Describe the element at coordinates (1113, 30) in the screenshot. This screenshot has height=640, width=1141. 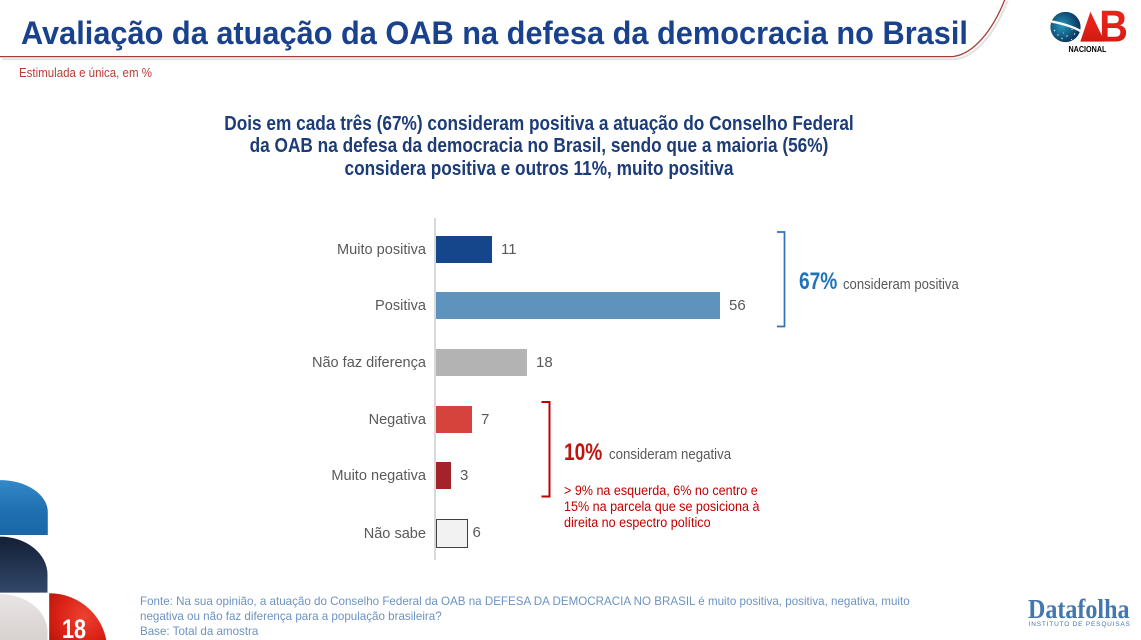
I see `svg-text: B` at that location.